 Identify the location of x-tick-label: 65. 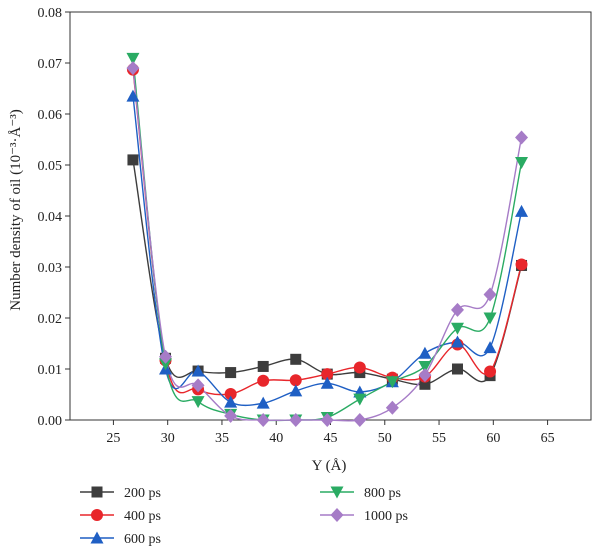
(548, 438).